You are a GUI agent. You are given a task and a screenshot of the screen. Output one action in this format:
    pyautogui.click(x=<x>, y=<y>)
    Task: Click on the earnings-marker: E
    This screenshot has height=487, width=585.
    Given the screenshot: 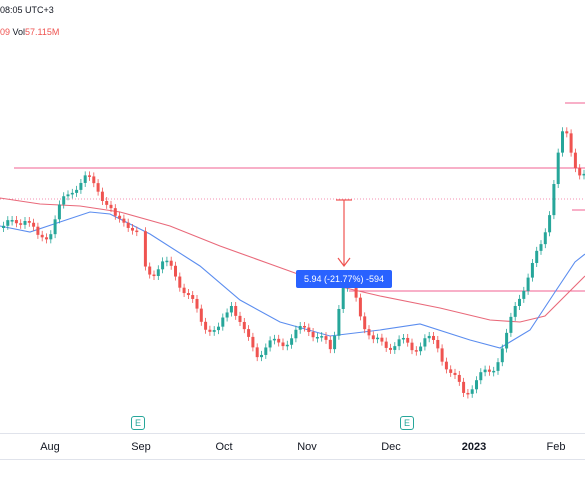 What is the action you would take?
    pyautogui.click(x=138, y=423)
    